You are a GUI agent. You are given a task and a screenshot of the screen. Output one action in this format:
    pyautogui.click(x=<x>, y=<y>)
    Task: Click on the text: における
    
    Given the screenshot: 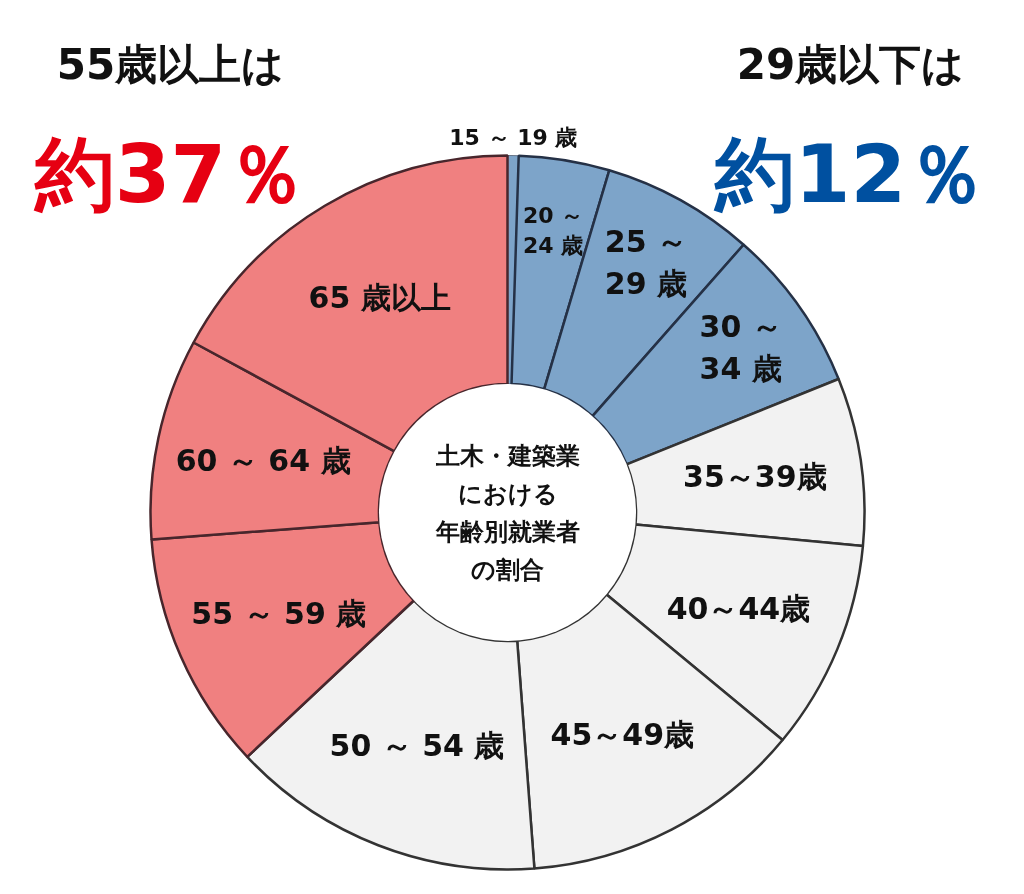 What is the action you would take?
    pyautogui.click(x=507, y=493)
    